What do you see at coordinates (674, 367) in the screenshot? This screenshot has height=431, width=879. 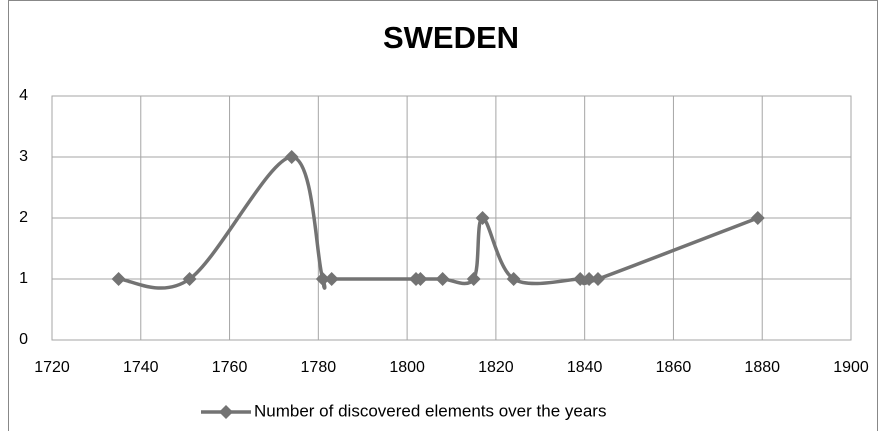 I see `x-tick-label: 1860` at bounding box center [674, 367].